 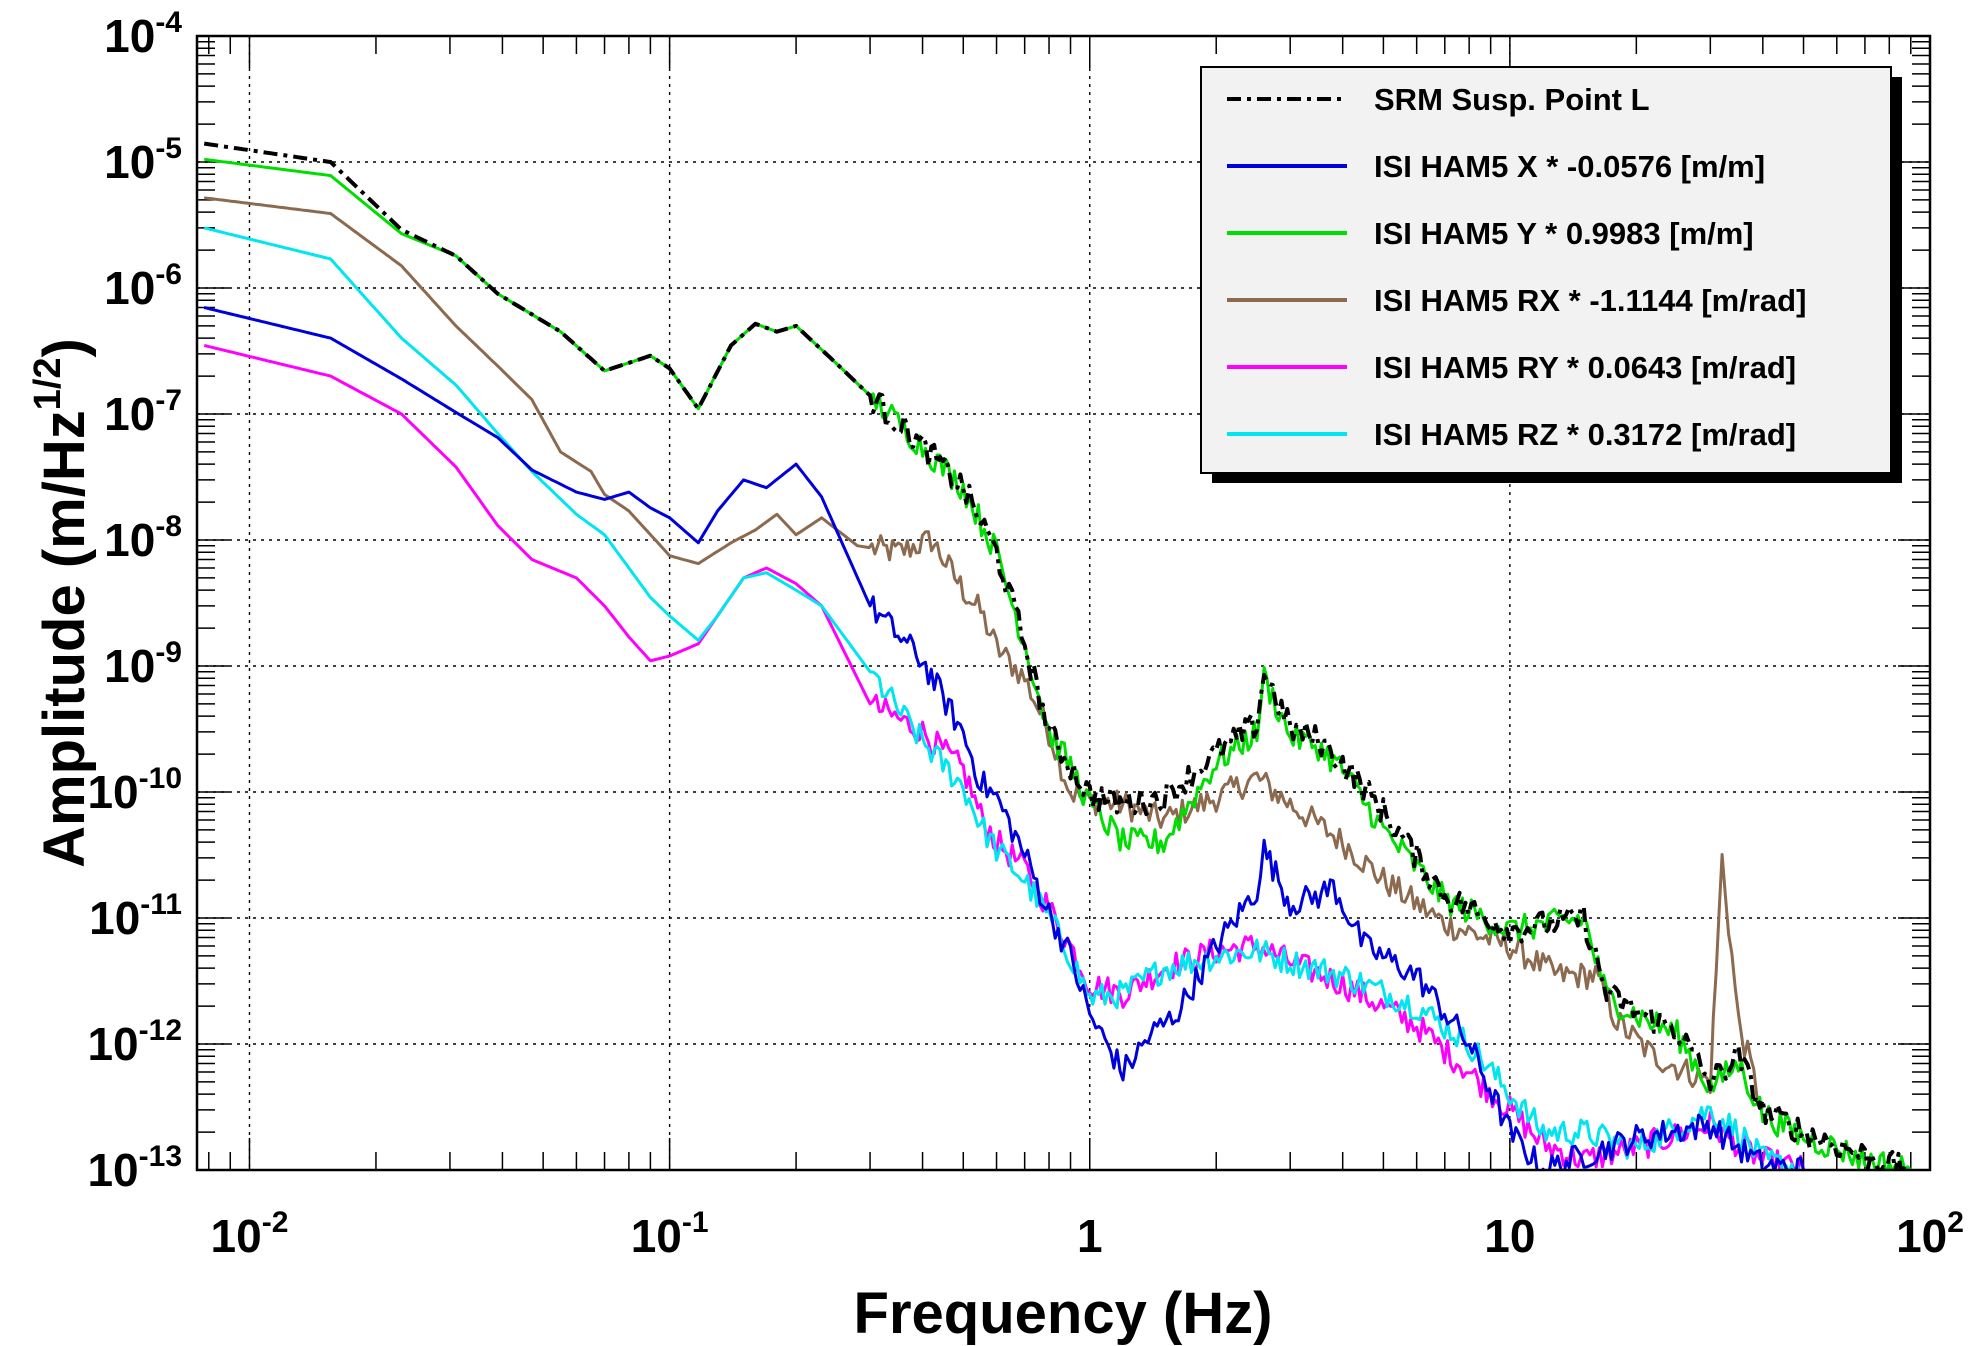 I want to click on legend-box, so click(x=1546, y=270).